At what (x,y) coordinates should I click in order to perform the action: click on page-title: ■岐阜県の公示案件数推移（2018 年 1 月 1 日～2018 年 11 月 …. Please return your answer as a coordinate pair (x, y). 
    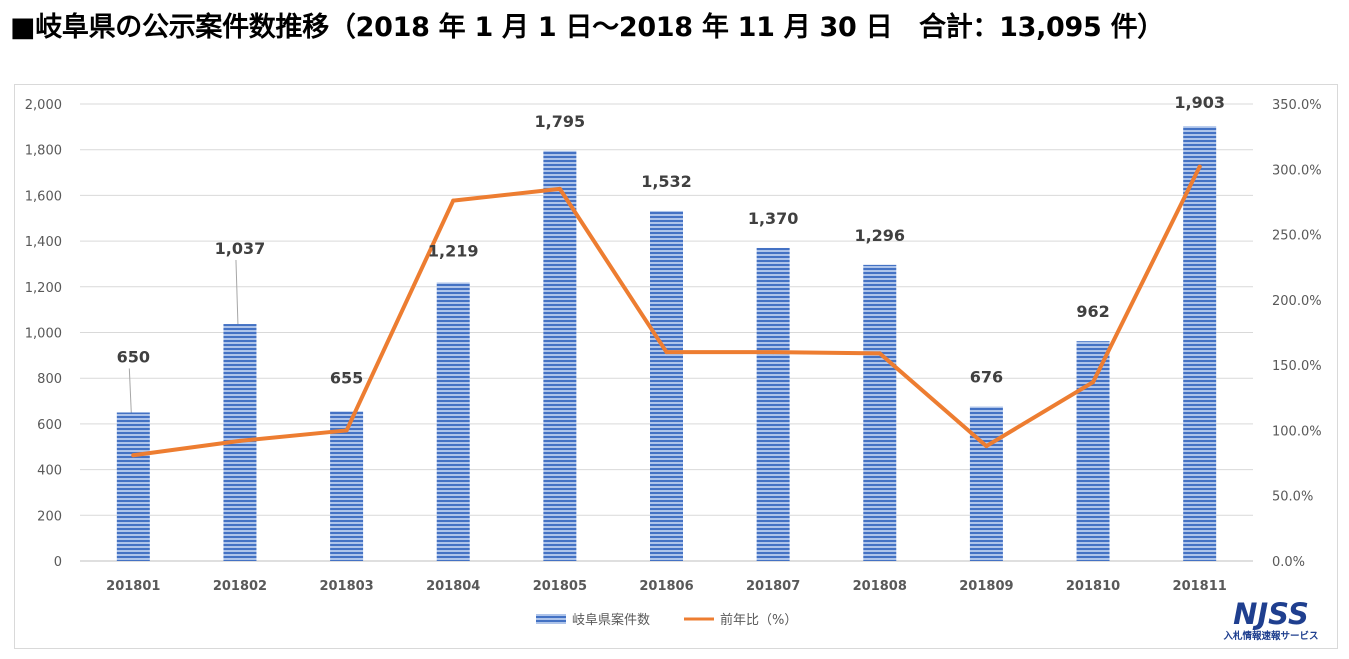
    Looking at the image, I should click on (587, 27).